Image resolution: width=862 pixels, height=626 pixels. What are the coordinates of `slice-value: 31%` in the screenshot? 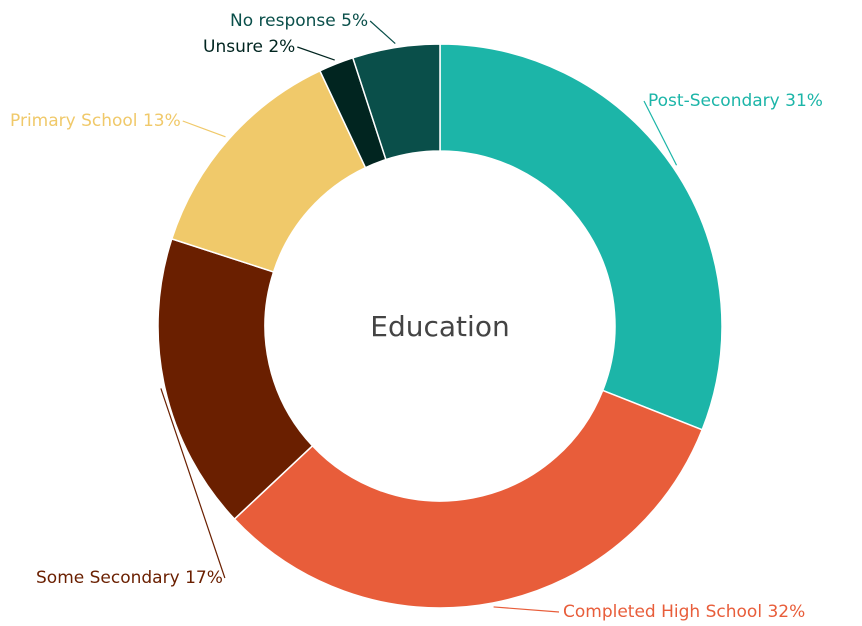 It's located at (804, 101).